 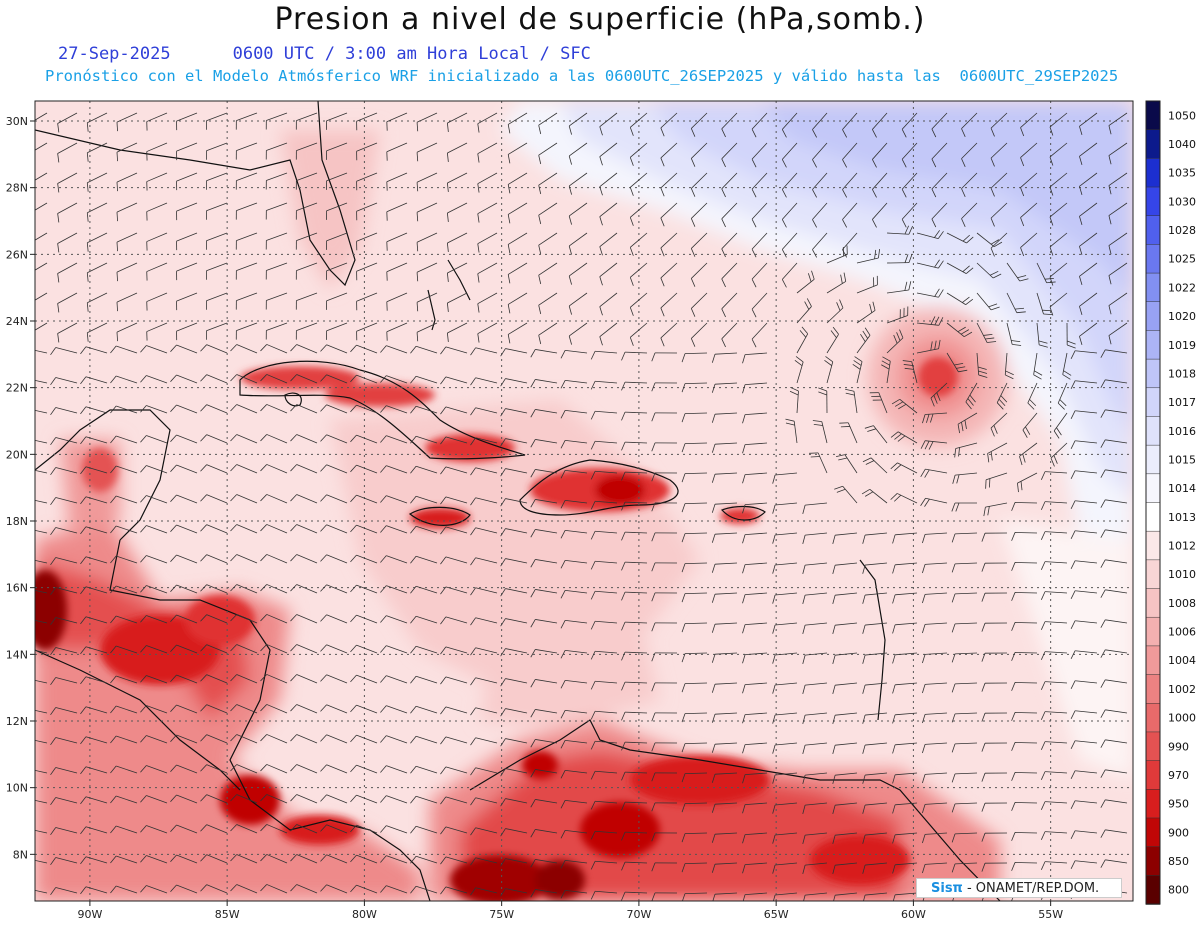 I want to click on colorbar-label: 850, so click(x=1178, y=861).